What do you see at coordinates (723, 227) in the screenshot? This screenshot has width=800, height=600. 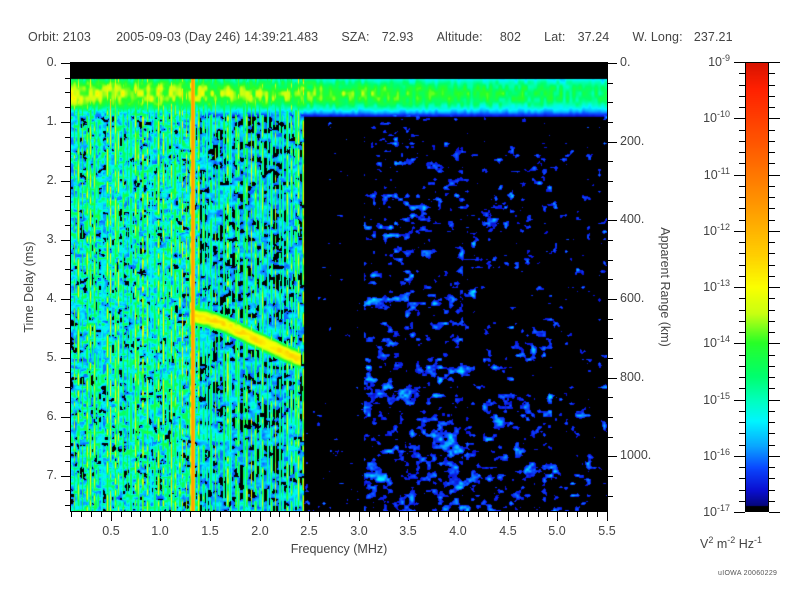 I see `colorbar-tick-exponent: -12` at bounding box center [723, 227].